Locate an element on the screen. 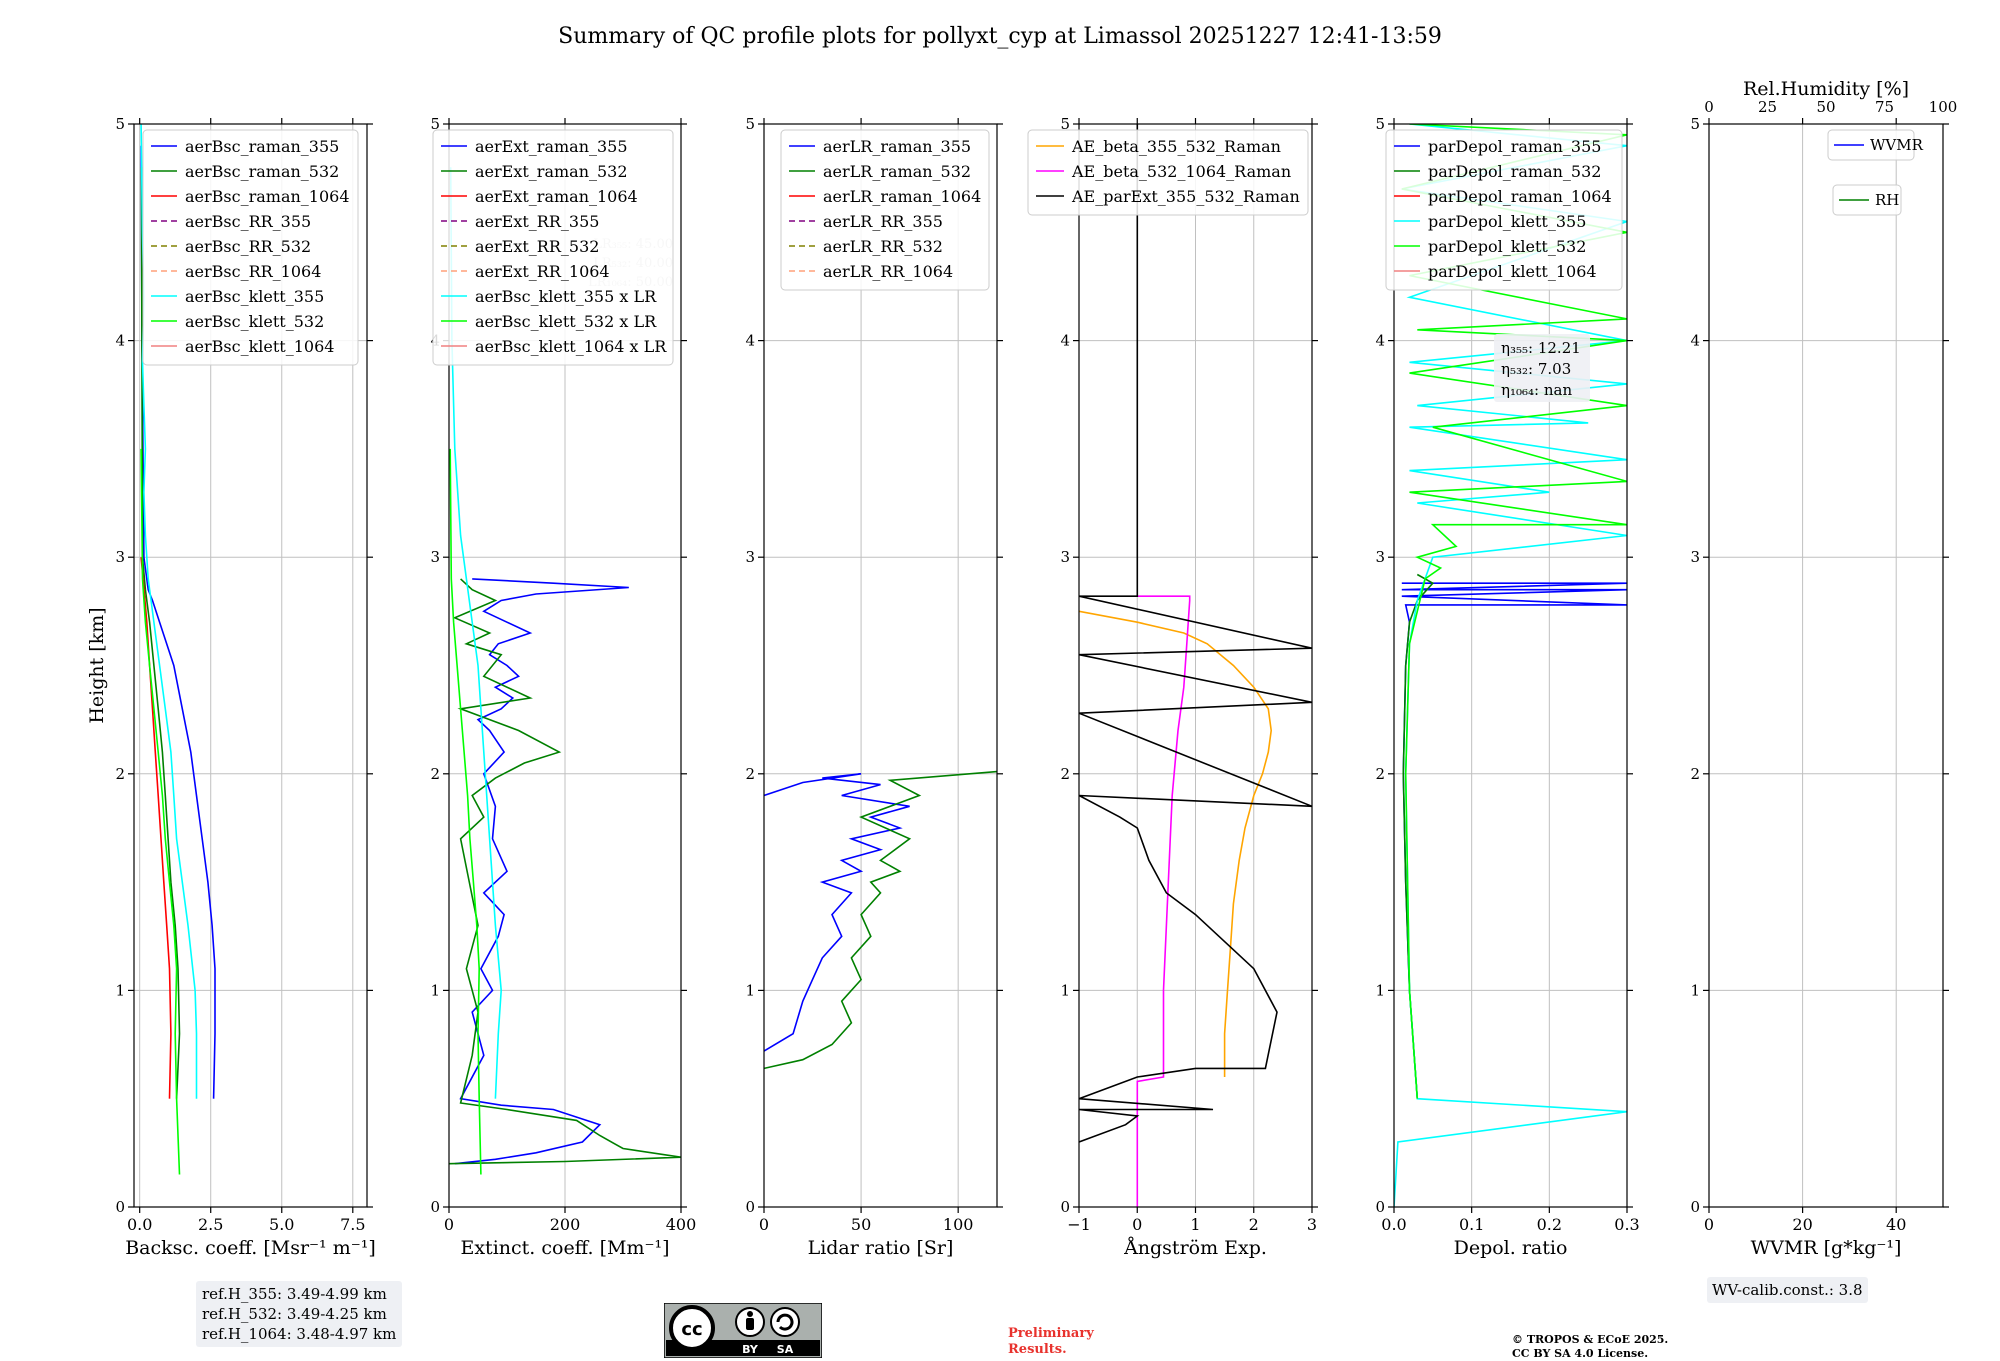 Image resolution: width=2000 pixels, height=1361 pixels. legend-label: aerLR_RR_1064 is located at coordinates (888, 271).